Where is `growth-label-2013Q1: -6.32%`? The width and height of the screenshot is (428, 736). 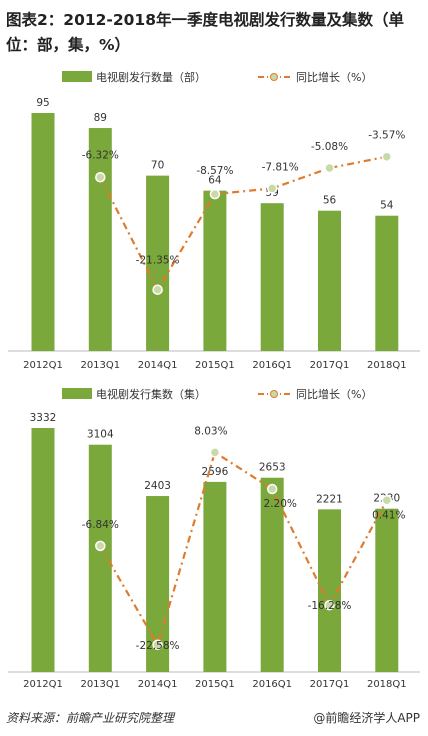 growth-label-2013Q1: -6.32% is located at coordinates (100, 155).